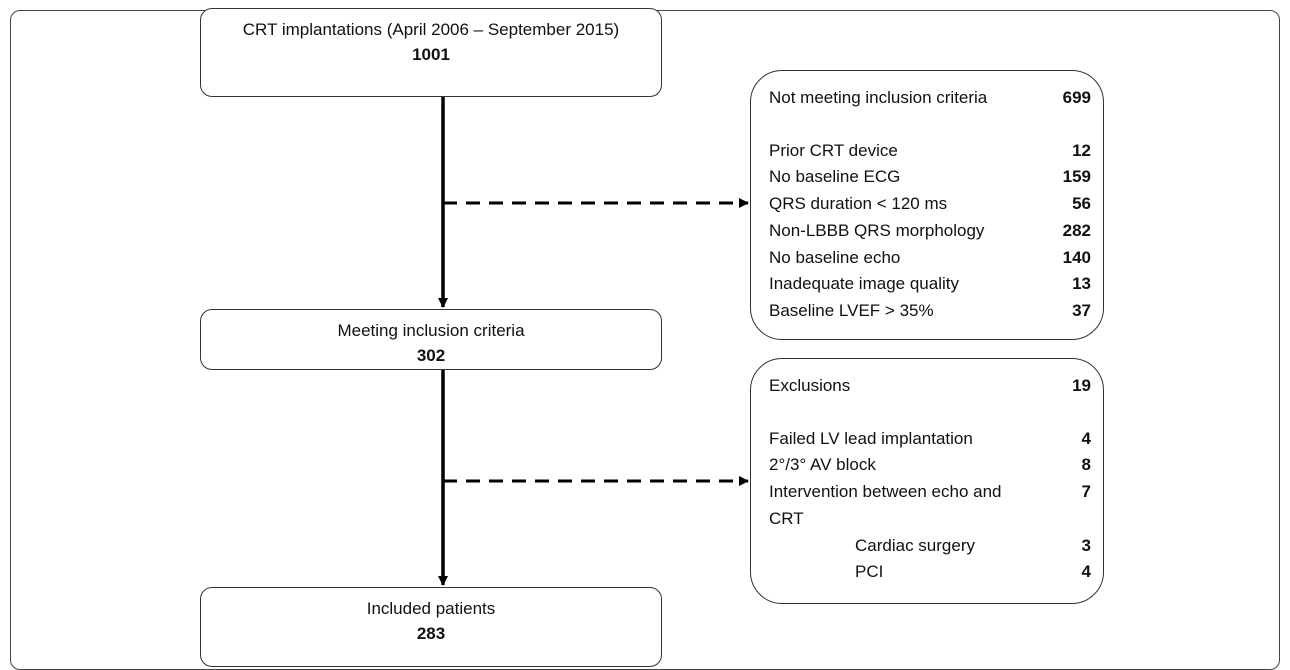 The height and width of the screenshot is (670, 1290). Describe the element at coordinates (1086, 465) in the screenshot. I see `item-count: 8` at that location.